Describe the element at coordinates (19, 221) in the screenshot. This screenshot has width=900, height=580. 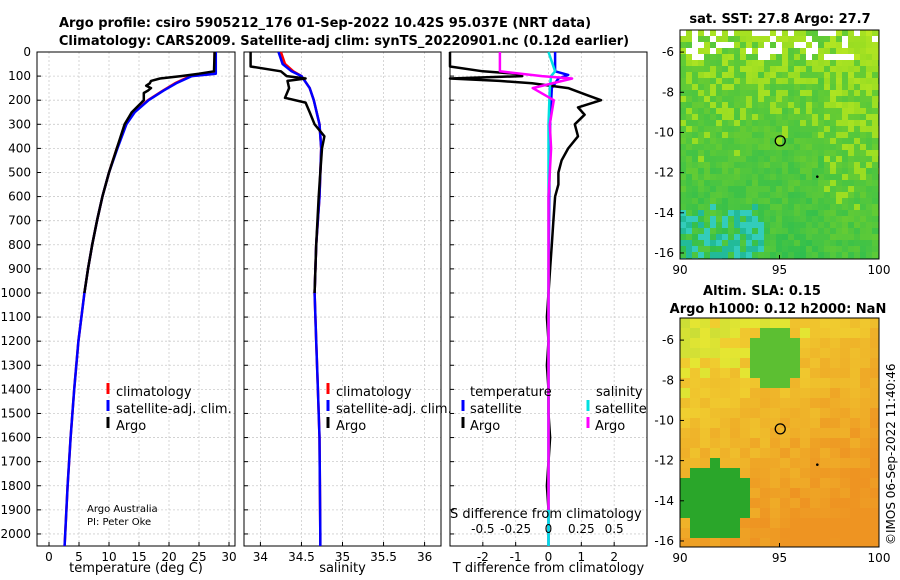
I see `y-tick-label: 700` at that location.